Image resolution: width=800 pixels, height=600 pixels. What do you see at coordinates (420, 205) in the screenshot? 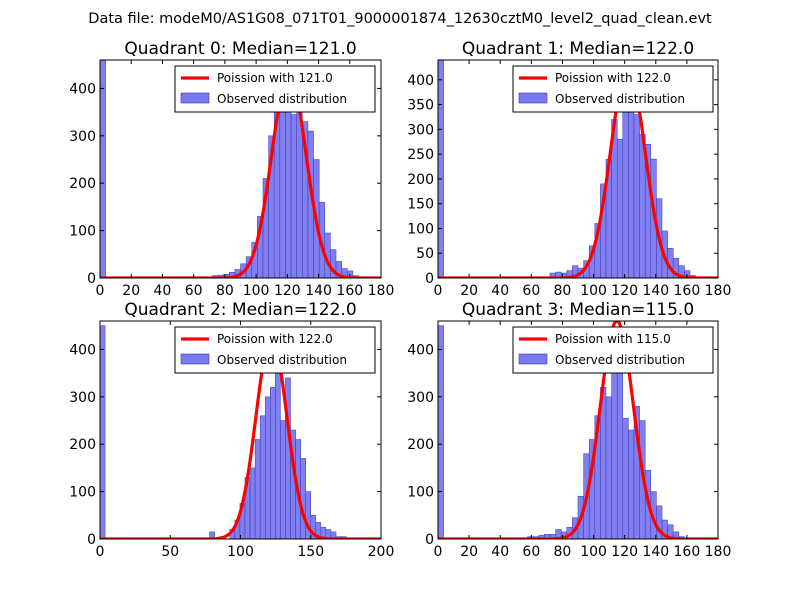
I see `y-tick-label: 150` at bounding box center [420, 205].